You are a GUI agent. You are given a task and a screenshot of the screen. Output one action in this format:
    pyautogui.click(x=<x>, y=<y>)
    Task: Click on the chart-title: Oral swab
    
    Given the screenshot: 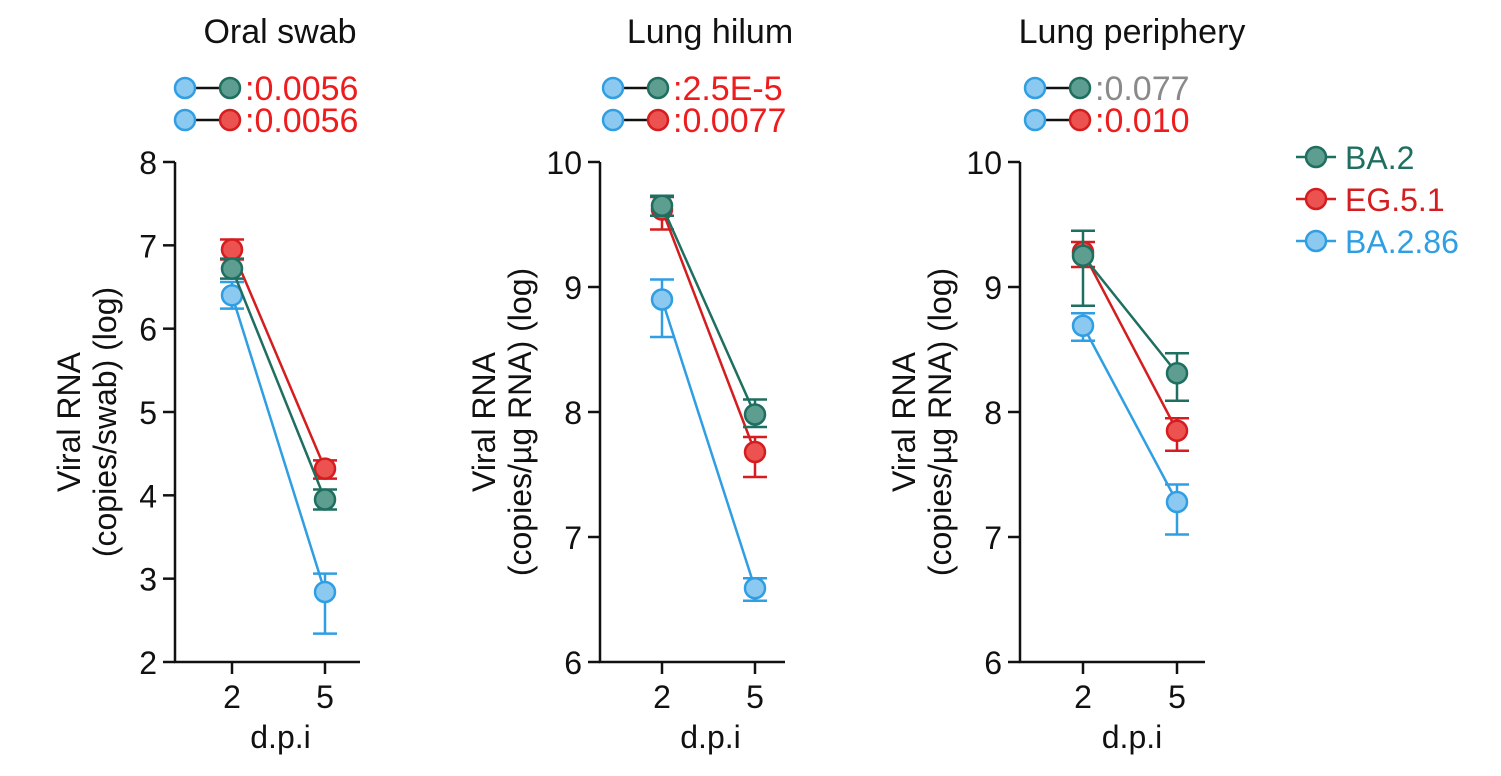 What is the action you would take?
    pyautogui.click(x=279, y=32)
    